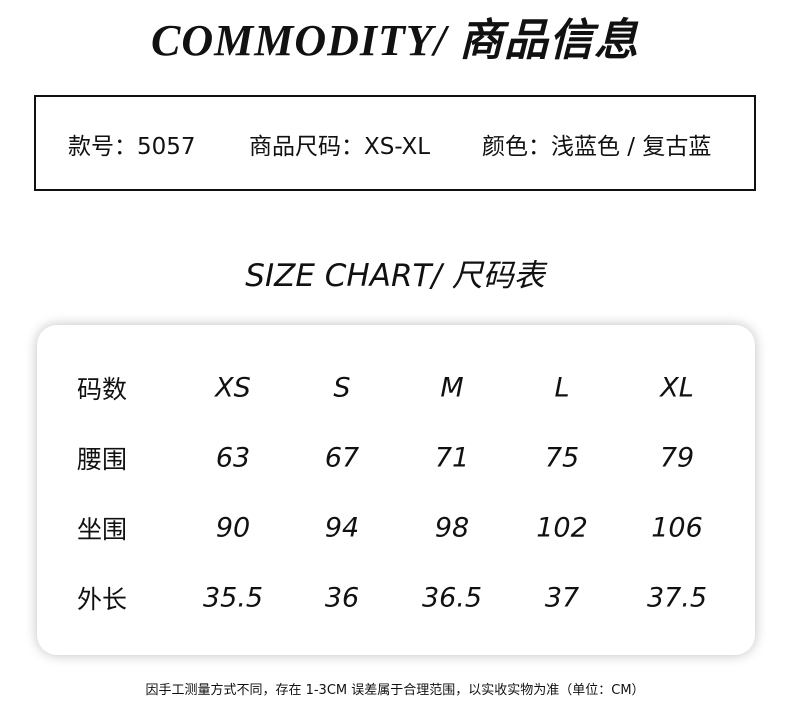  What do you see at coordinates (677, 598) in the screenshot?
I see `table-cell: 37.5` at bounding box center [677, 598].